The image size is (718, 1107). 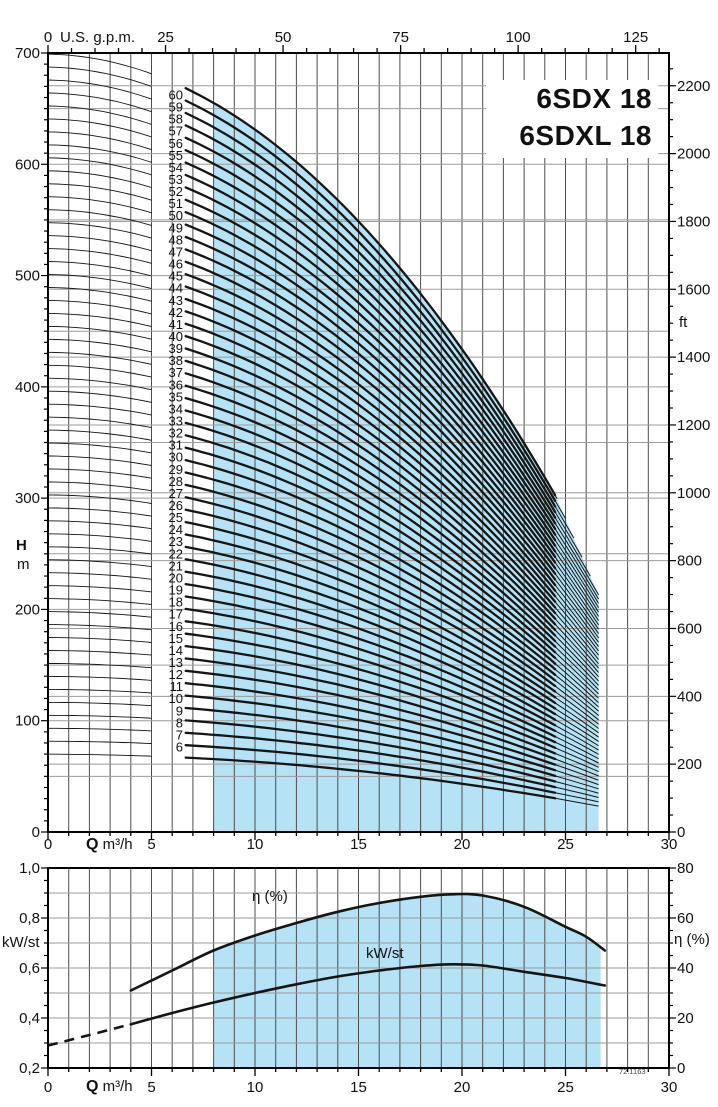 I want to click on stage-label-24: 24, so click(x=176, y=529).